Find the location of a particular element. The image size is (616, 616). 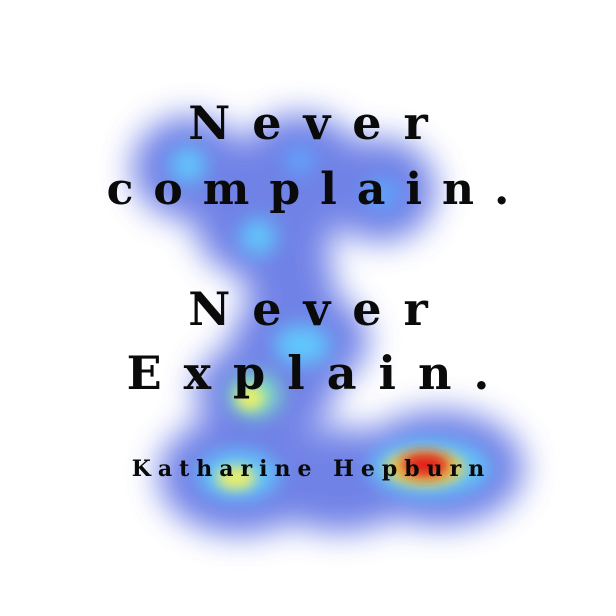

quote-author: Katharine Hepburn is located at coordinates (311, 469).